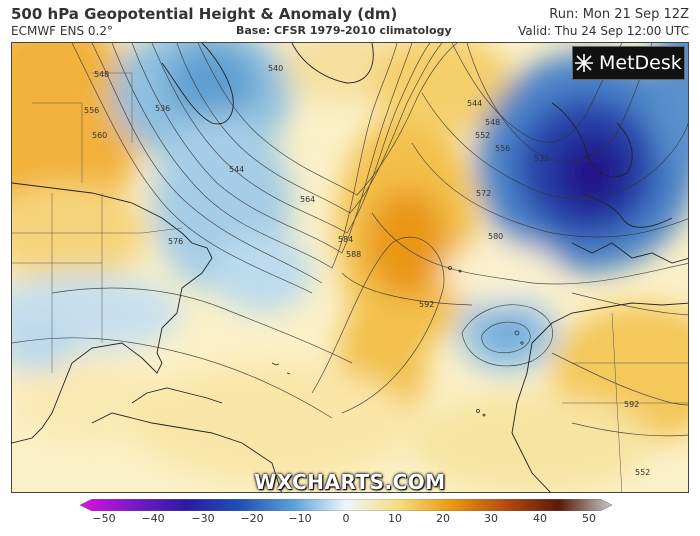  Describe the element at coordinates (495, 236) in the screenshot. I see `contour-label: 580` at that location.